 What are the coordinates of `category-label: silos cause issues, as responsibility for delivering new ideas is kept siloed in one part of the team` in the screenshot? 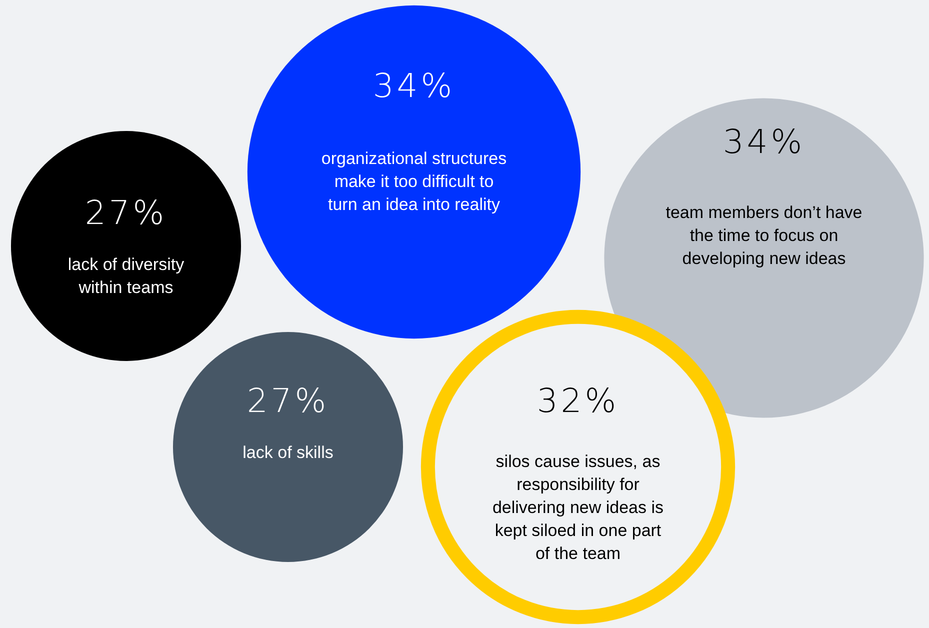 It's located at (578, 507).